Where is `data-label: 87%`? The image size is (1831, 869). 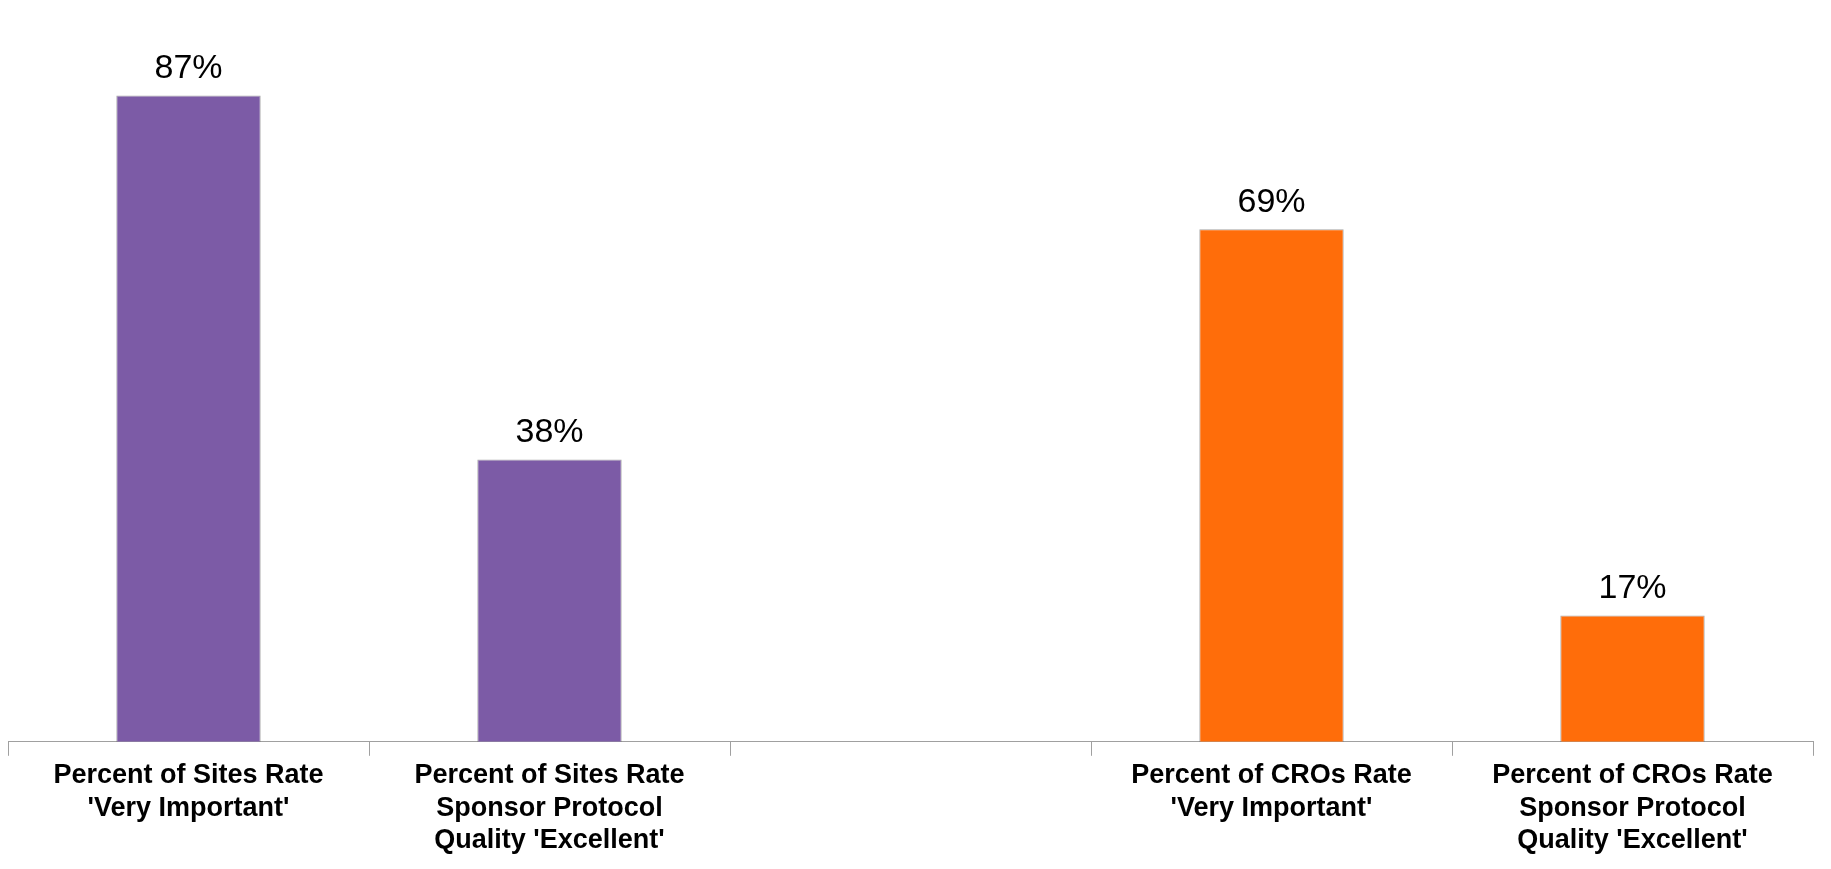 data-label: 87% is located at coordinates (188, 65).